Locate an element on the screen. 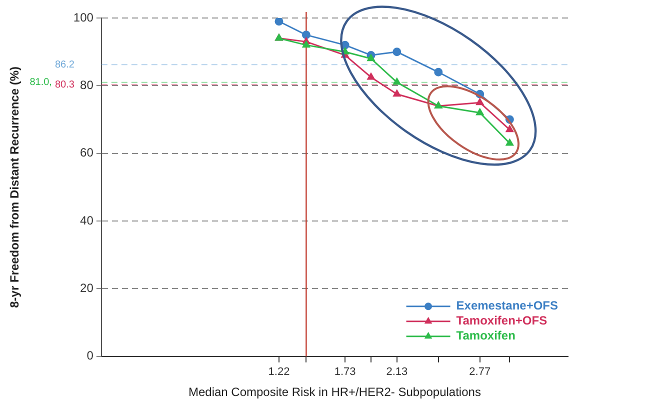  ref-line-label: 81.0, is located at coordinates (41, 82).